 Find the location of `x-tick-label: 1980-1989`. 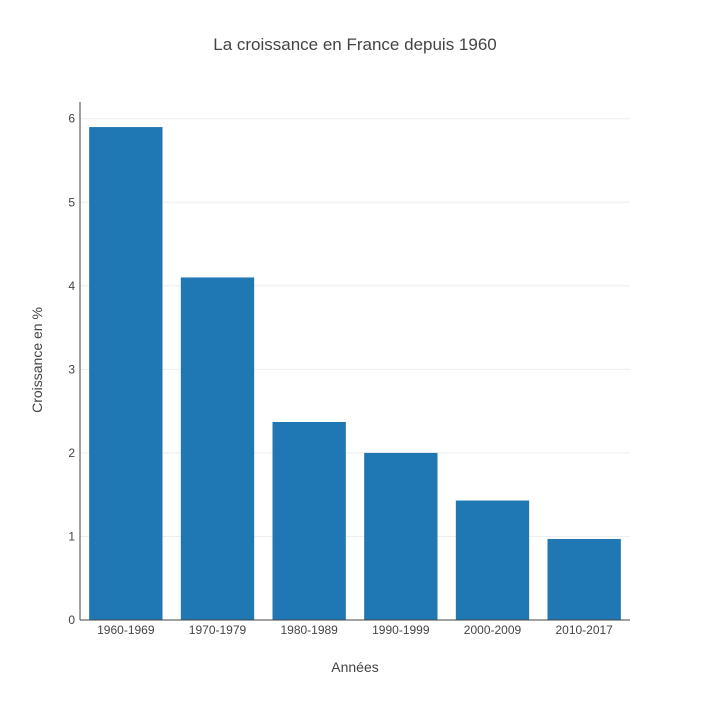

x-tick-label: 1980-1989 is located at coordinates (309, 630).